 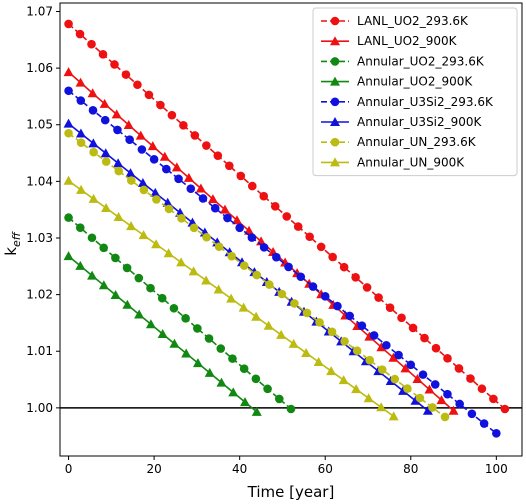 What do you see at coordinates (417, 142) in the screenshot?
I see `legend-label: Annular_UN_293.6K` at bounding box center [417, 142].